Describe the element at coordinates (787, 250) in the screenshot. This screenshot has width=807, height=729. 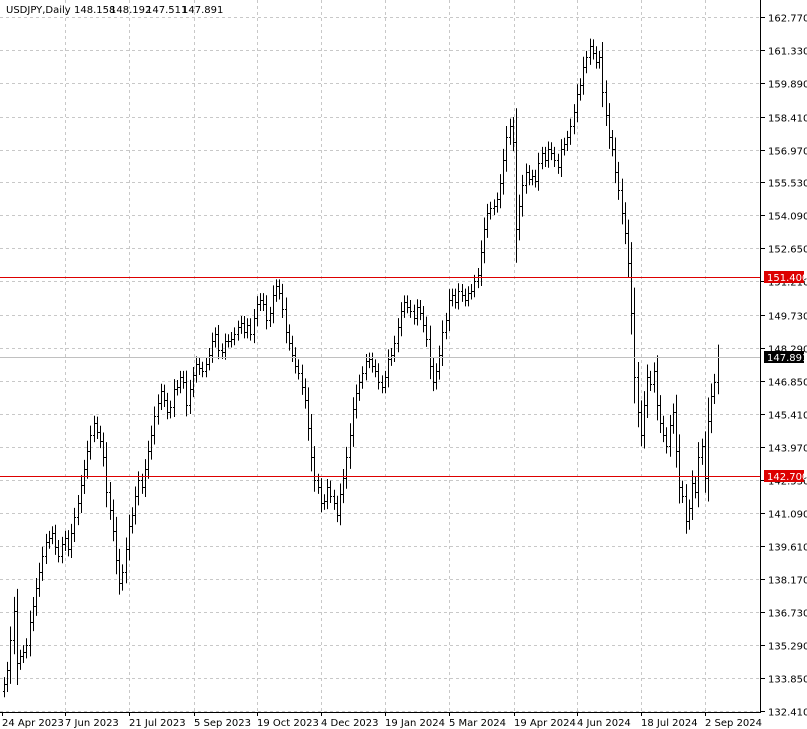
I see `price-tick-label: 152.650` at that location.